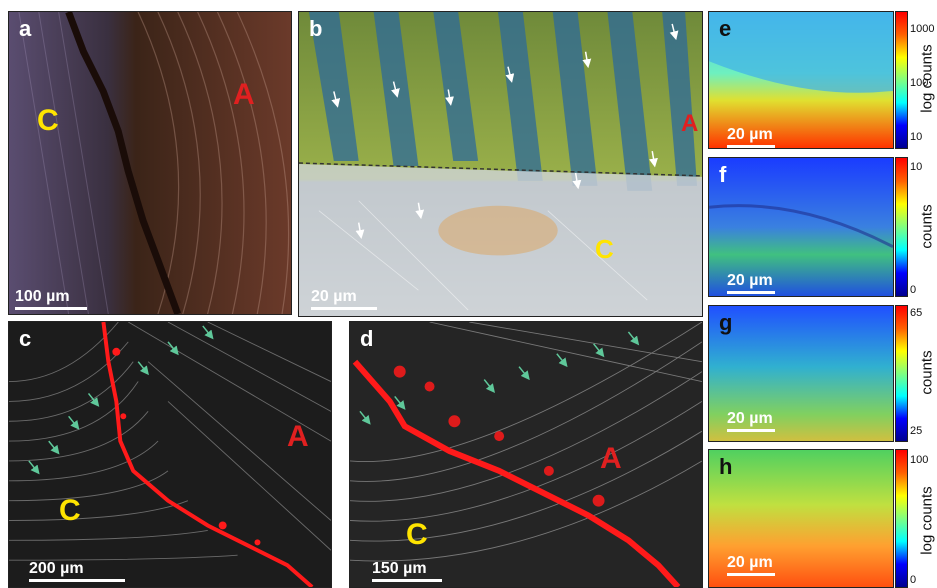  Describe the element at coordinates (334, 296) in the screenshot. I see `panel-b-scale-label: 20 µm` at that location.